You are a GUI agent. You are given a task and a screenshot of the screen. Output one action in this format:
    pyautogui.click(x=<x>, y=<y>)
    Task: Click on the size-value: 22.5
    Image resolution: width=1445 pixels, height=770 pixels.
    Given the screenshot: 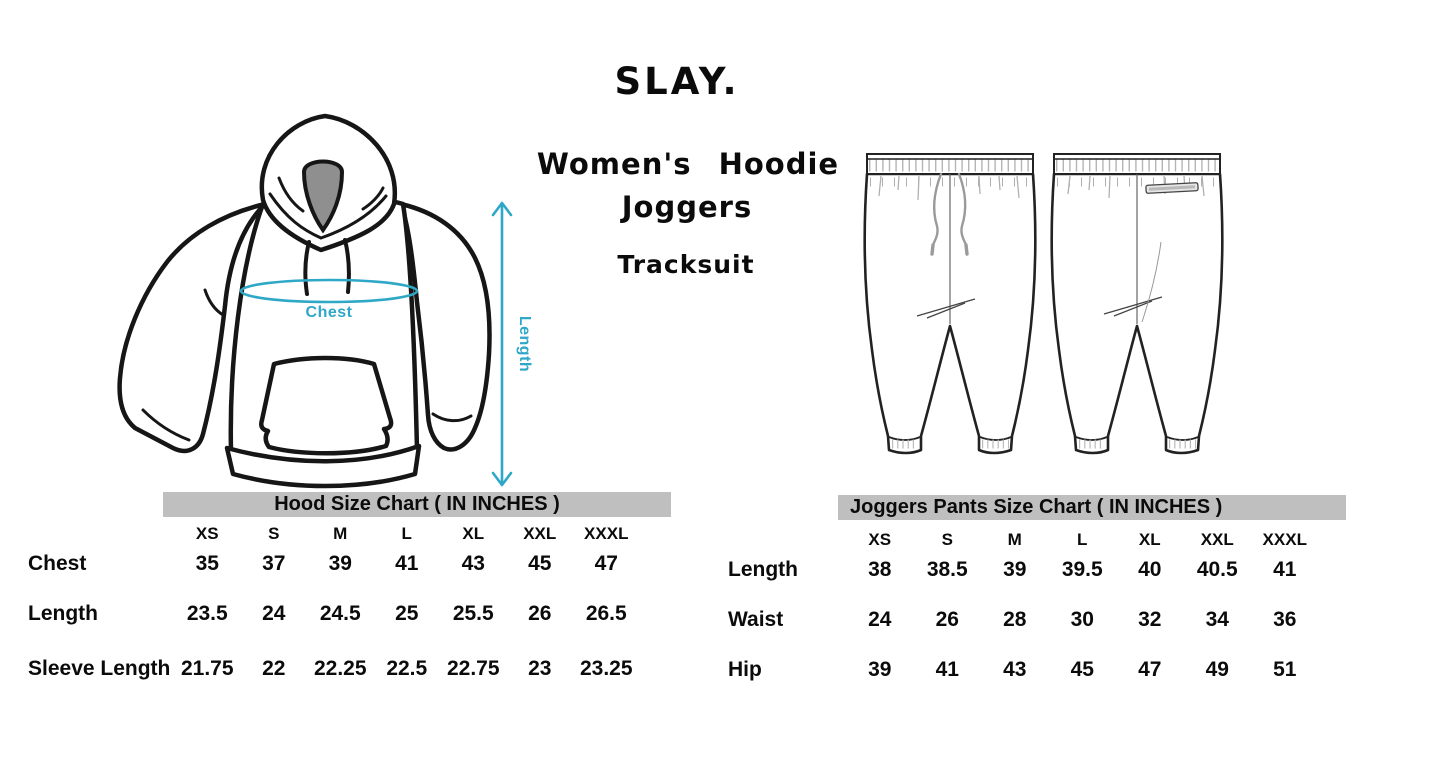 What is the action you would take?
    pyautogui.click(x=407, y=668)
    